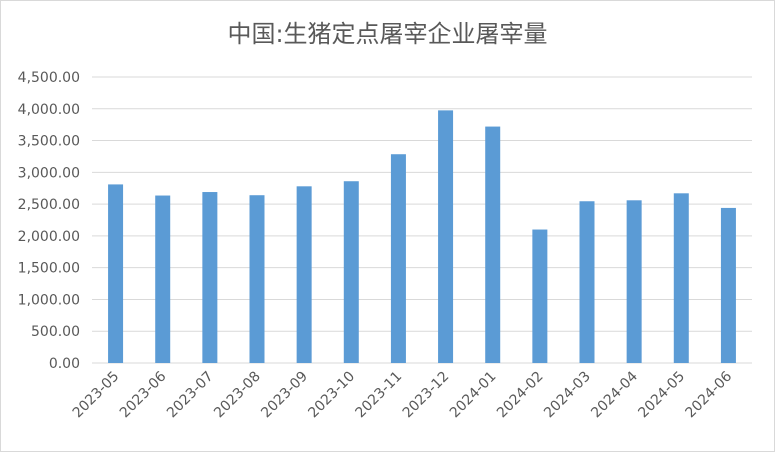 Image resolution: width=775 pixels, height=452 pixels. I want to click on y-tick-label: 3,000.00, so click(49, 173).